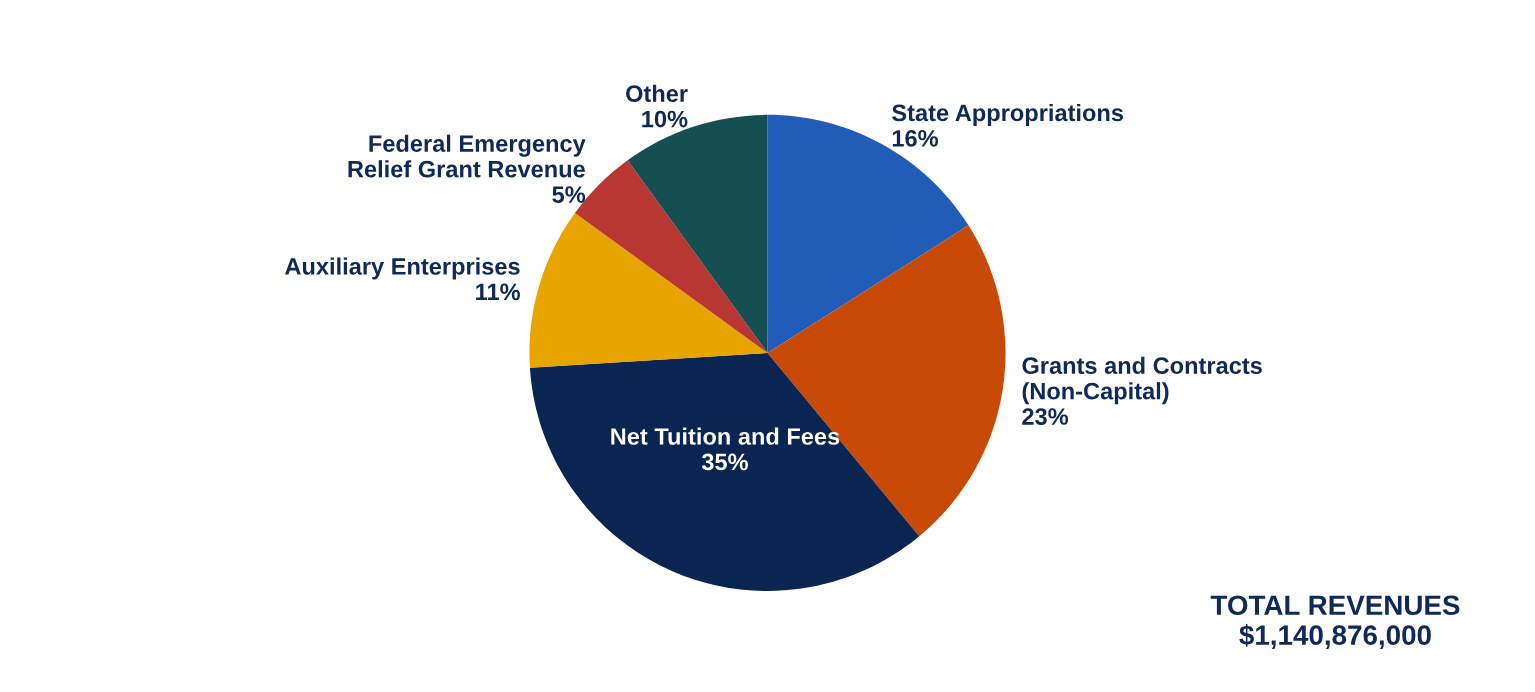 The width and height of the screenshot is (1535, 692). What do you see at coordinates (725, 436) in the screenshot?
I see `slice-label: Net Tuition and Fees` at bounding box center [725, 436].